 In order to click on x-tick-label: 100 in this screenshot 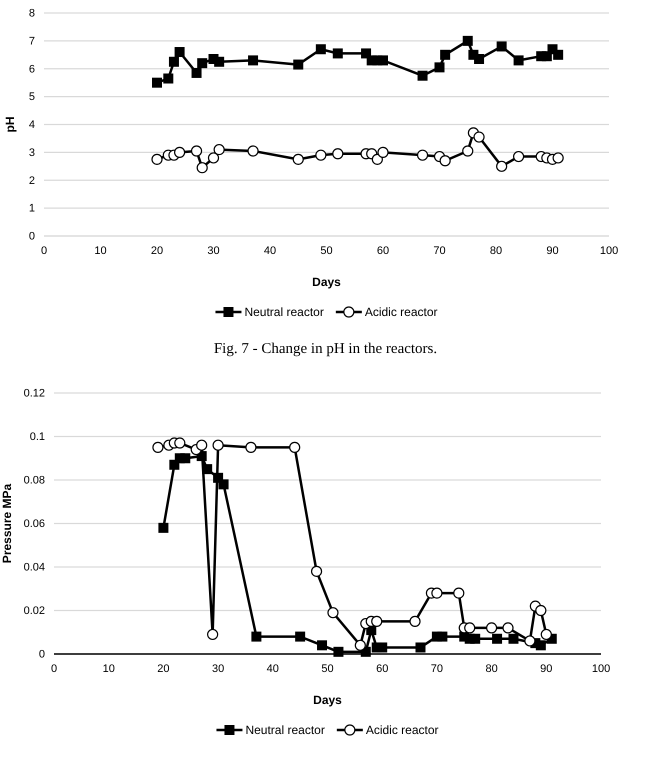, I will do `click(601, 668)`.